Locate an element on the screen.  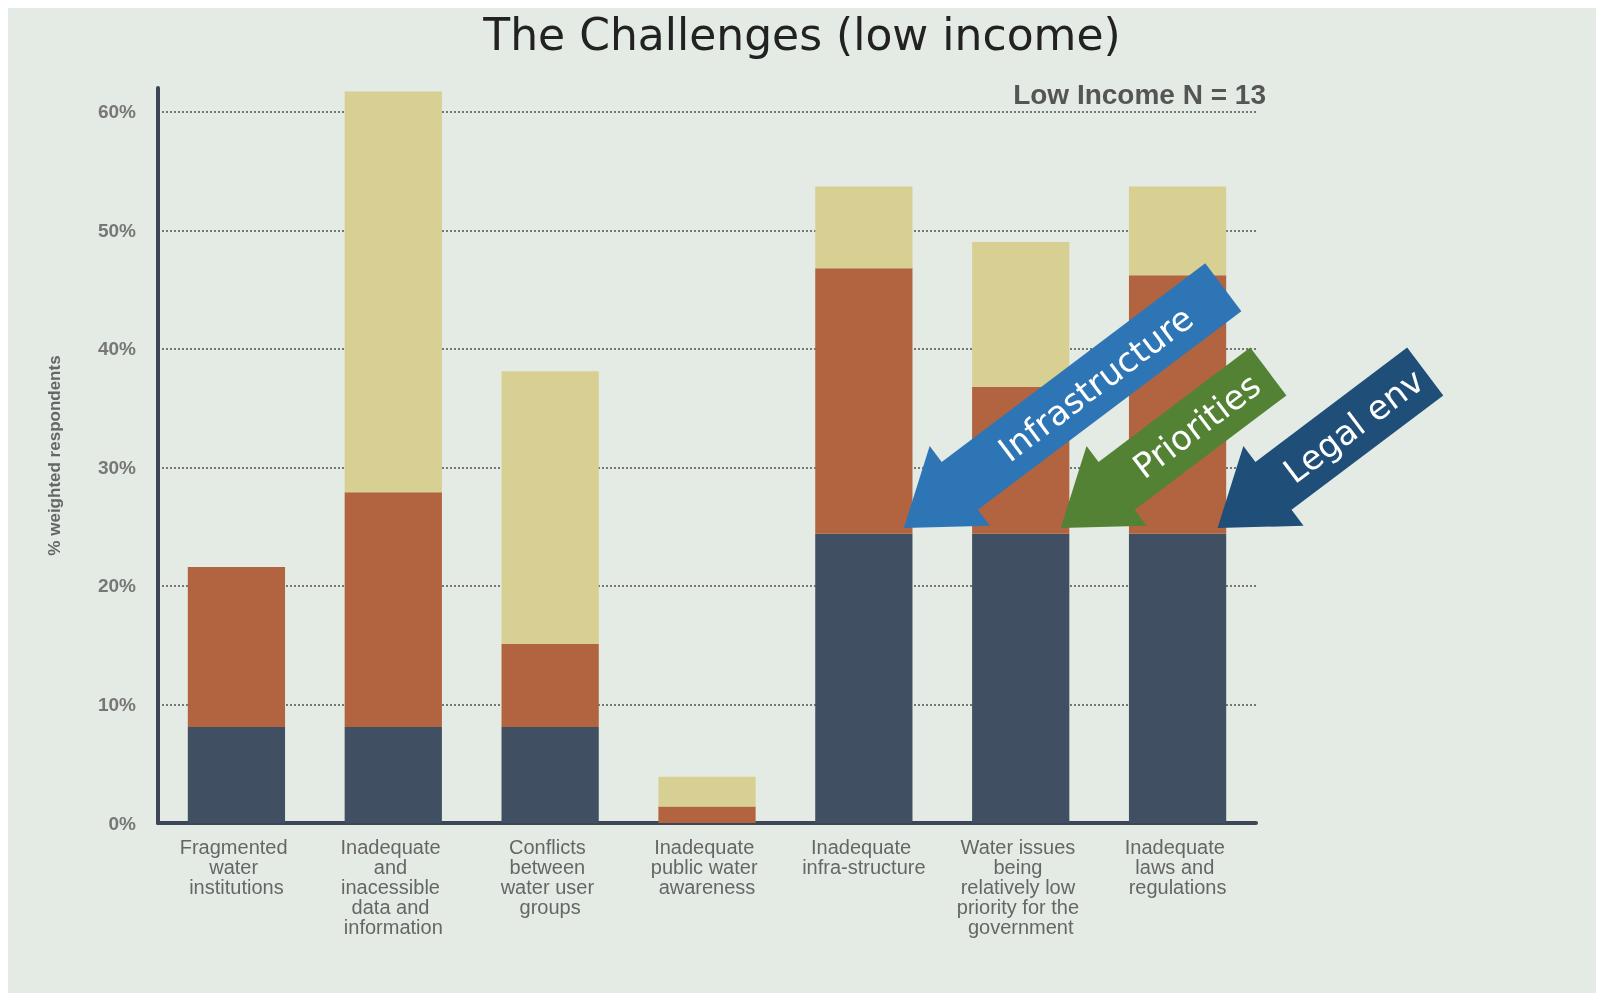
x-tick-label: Fragmented water institutions is located at coordinates (236, 867).